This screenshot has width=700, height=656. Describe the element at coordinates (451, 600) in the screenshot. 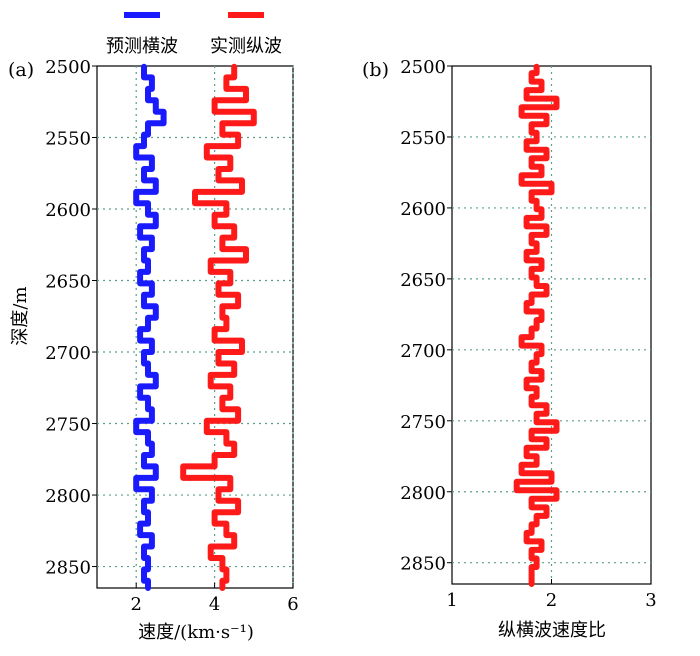

I see `x-tick-label: 1` at that location.